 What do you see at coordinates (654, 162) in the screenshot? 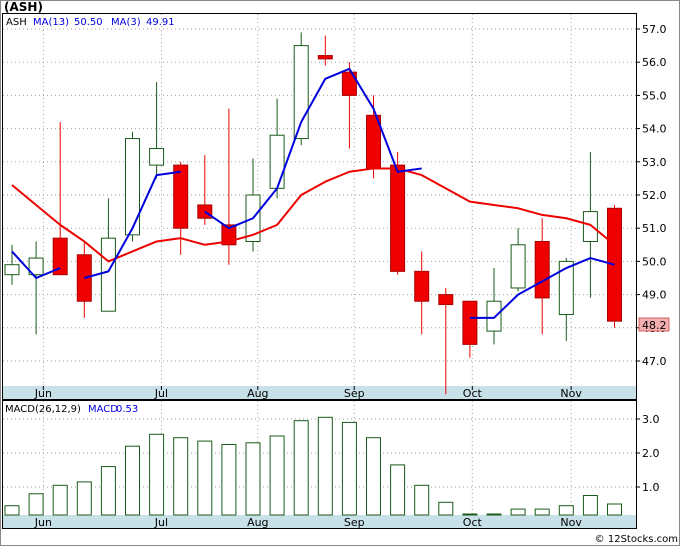
I see `price-ytick-label: 53.0` at bounding box center [654, 162].